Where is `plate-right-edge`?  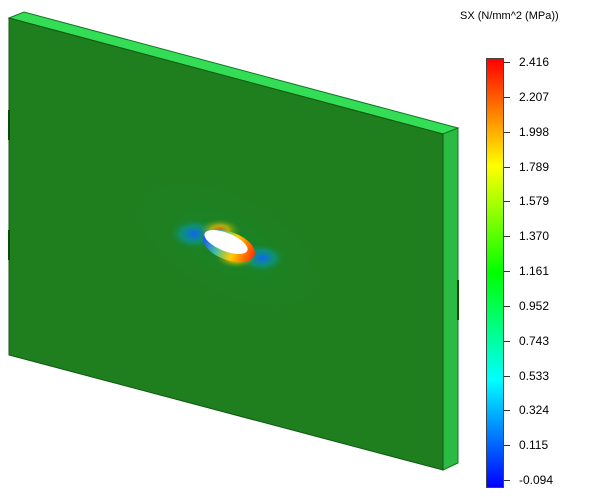
plate-right-edge is located at coordinates (450, 299).